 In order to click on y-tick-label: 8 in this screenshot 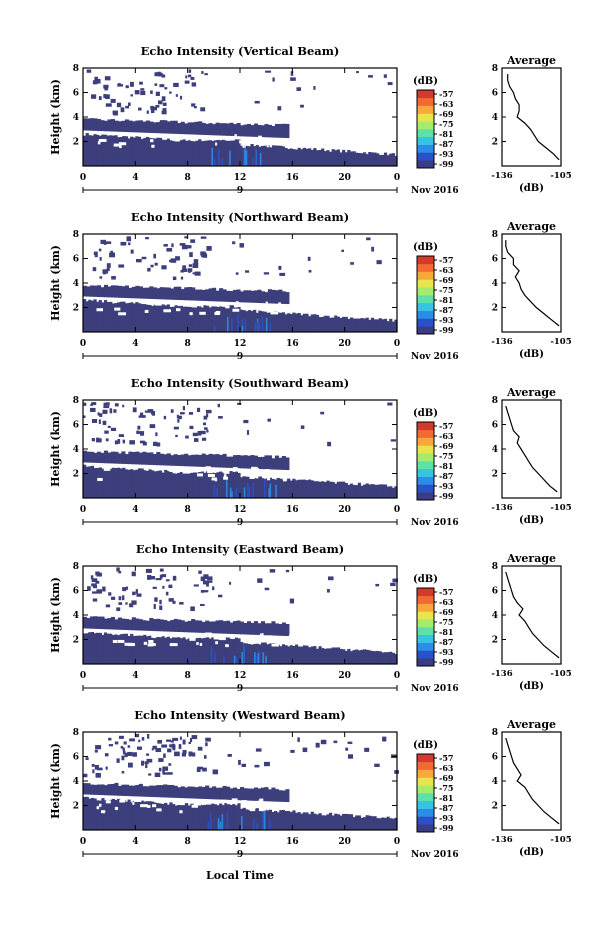, I will do `click(76, 733)`.